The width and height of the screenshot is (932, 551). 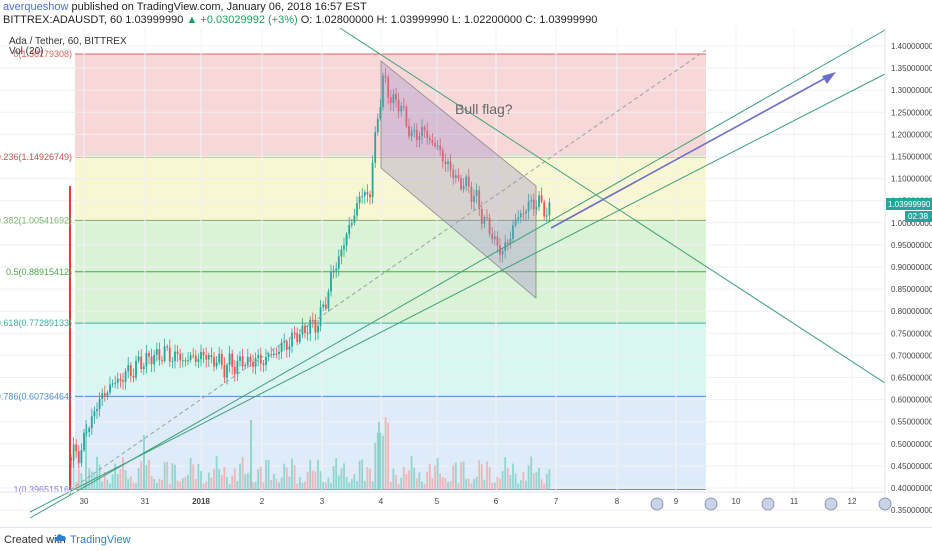 What do you see at coordinates (262, 501) in the screenshot?
I see `time-tick-label: 2` at bounding box center [262, 501].